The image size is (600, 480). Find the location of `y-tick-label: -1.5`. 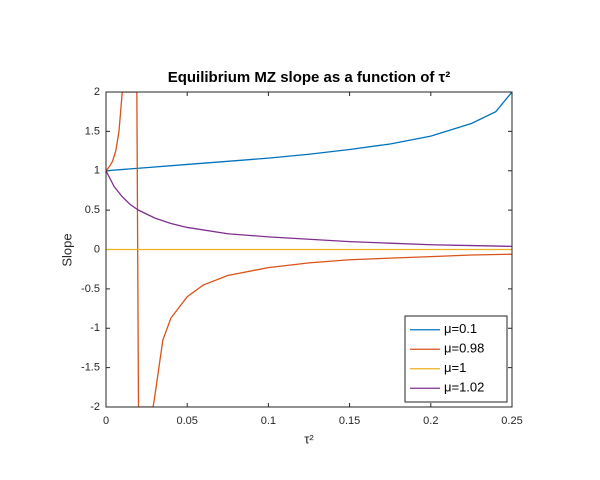

y-tick-label: -1.5 is located at coordinates (90, 368).